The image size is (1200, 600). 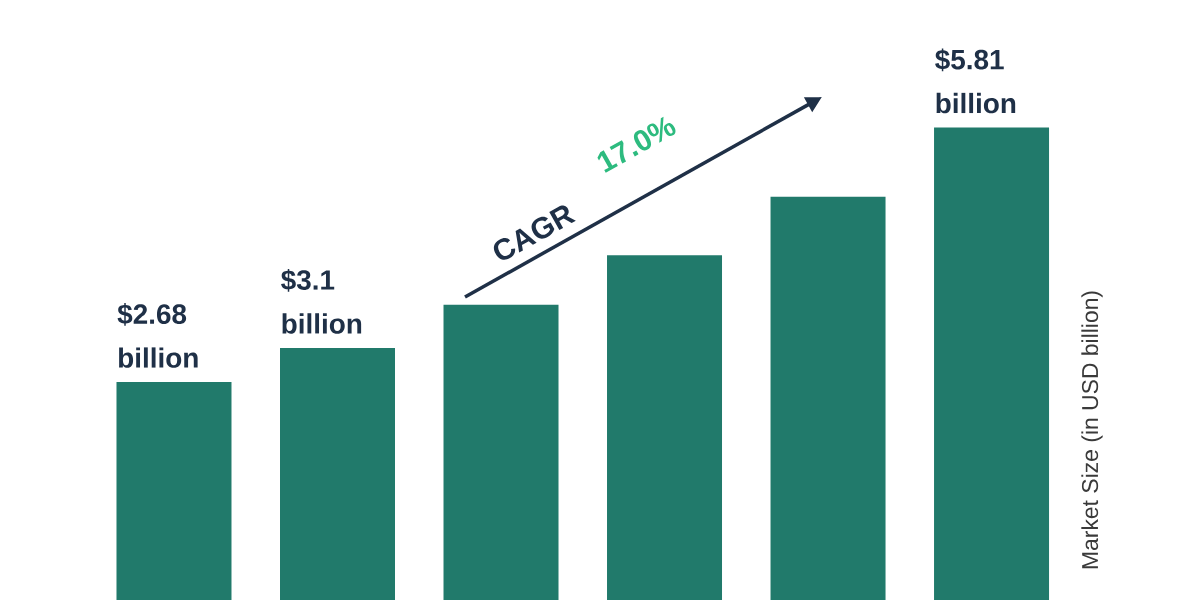 I want to click on y-axis-title: Market Size (in USD billion), so click(x=1092, y=430).